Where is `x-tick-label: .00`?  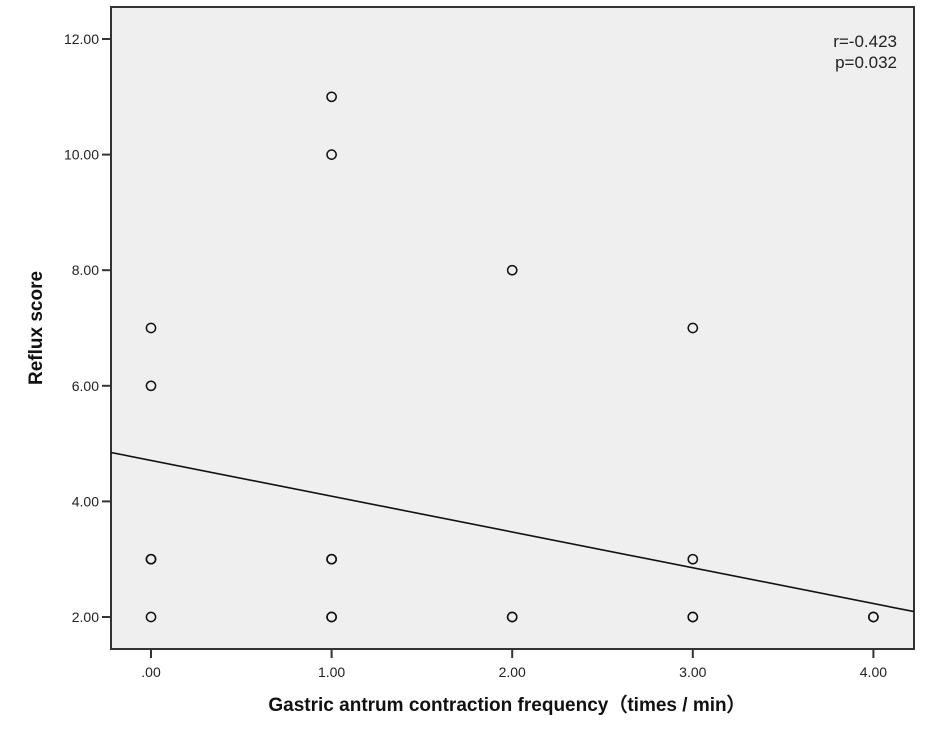 x-tick-label: .00 is located at coordinates (151, 672).